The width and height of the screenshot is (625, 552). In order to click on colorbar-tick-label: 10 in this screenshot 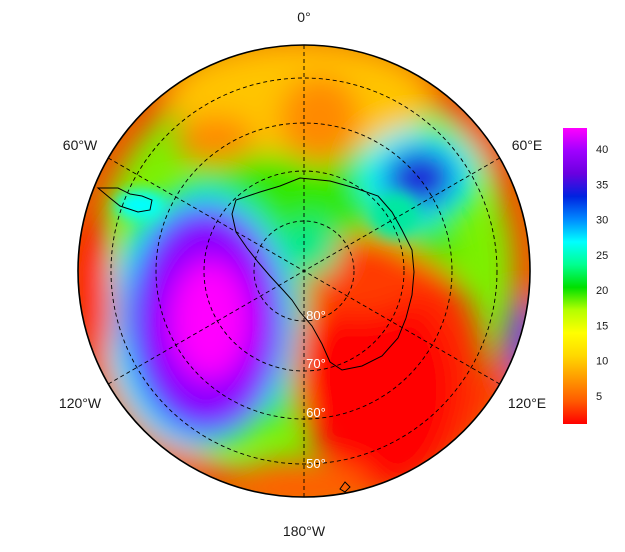, I will do `click(602, 362)`.